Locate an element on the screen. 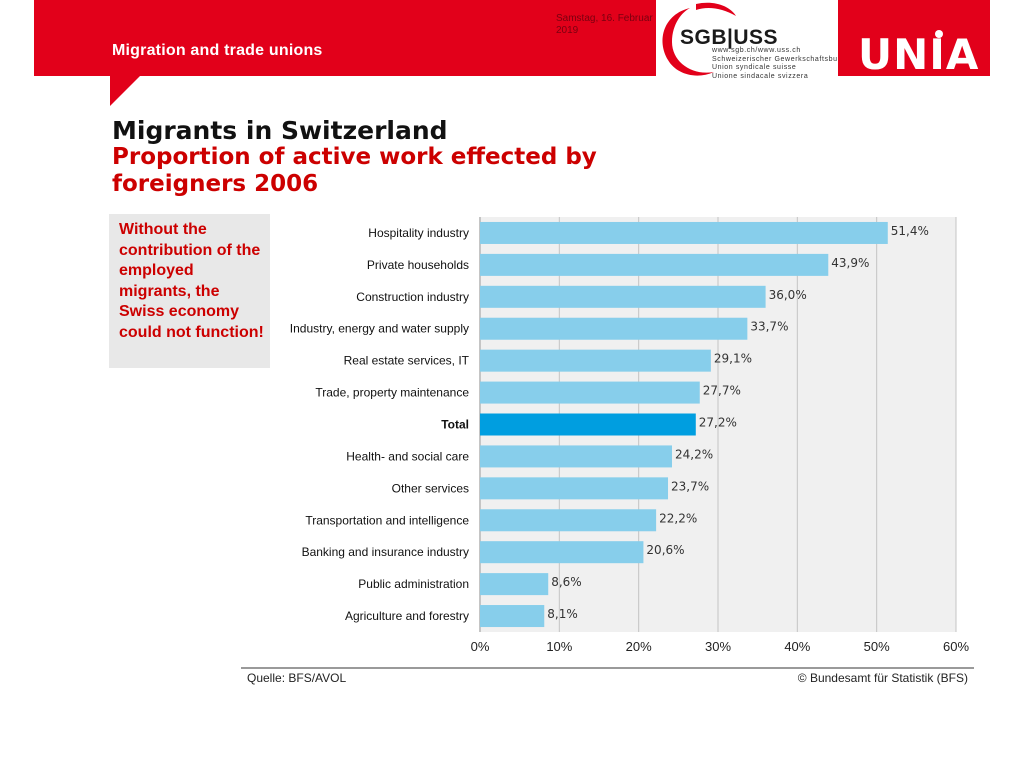  category-label: Construction industry is located at coordinates (412, 297).